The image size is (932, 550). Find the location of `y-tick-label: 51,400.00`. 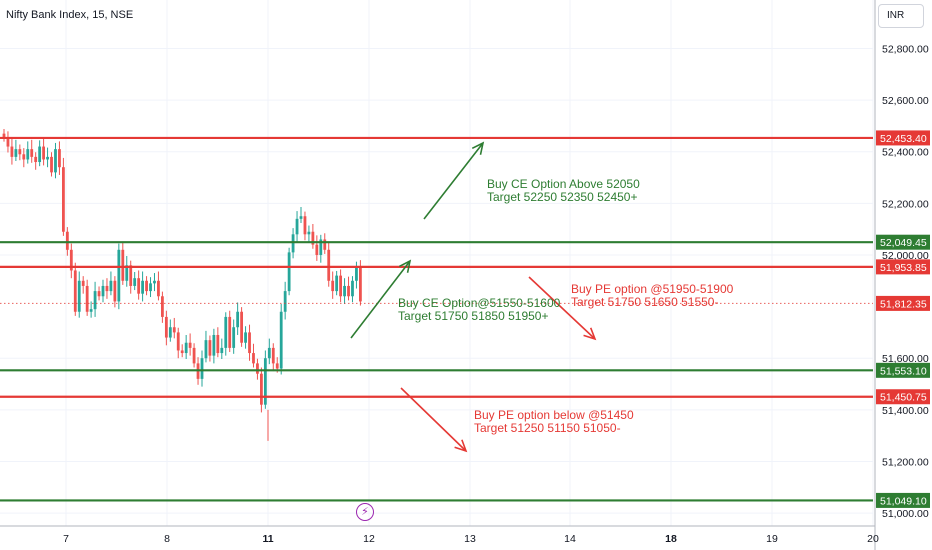

y-tick-label: 51,400.00 is located at coordinates (905, 411).